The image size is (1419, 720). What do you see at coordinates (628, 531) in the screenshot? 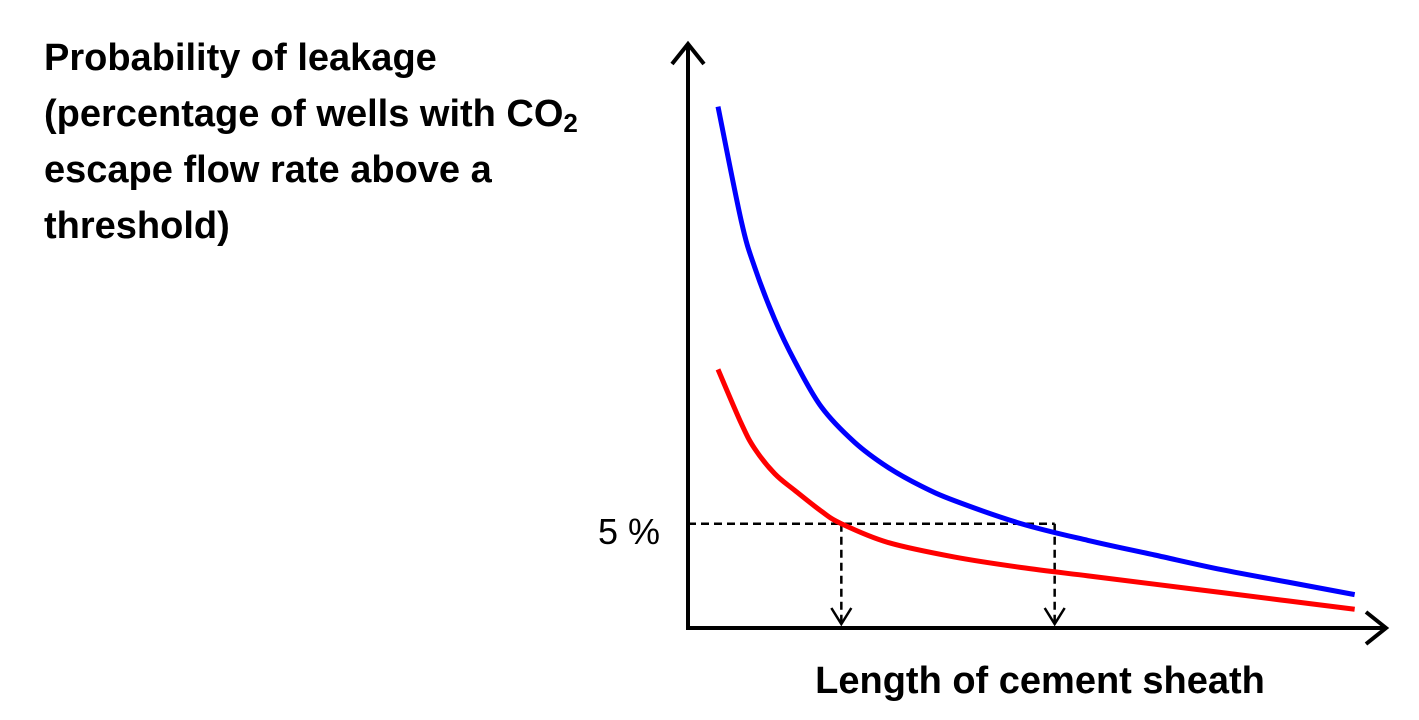
I see `reference-line-label: 5 %` at bounding box center [628, 531].